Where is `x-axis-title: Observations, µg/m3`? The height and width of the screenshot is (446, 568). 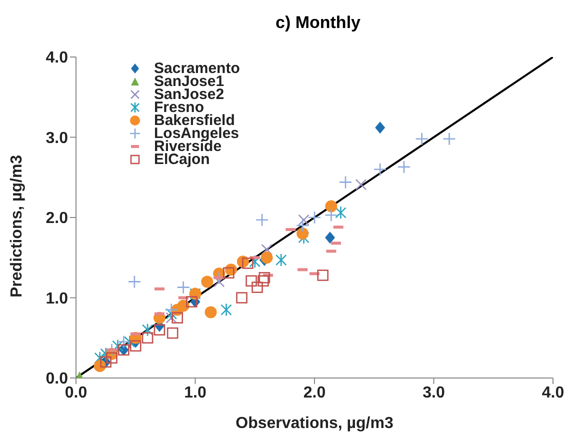 x-axis-title: Observations, µg/m3 is located at coordinates (315, 423).